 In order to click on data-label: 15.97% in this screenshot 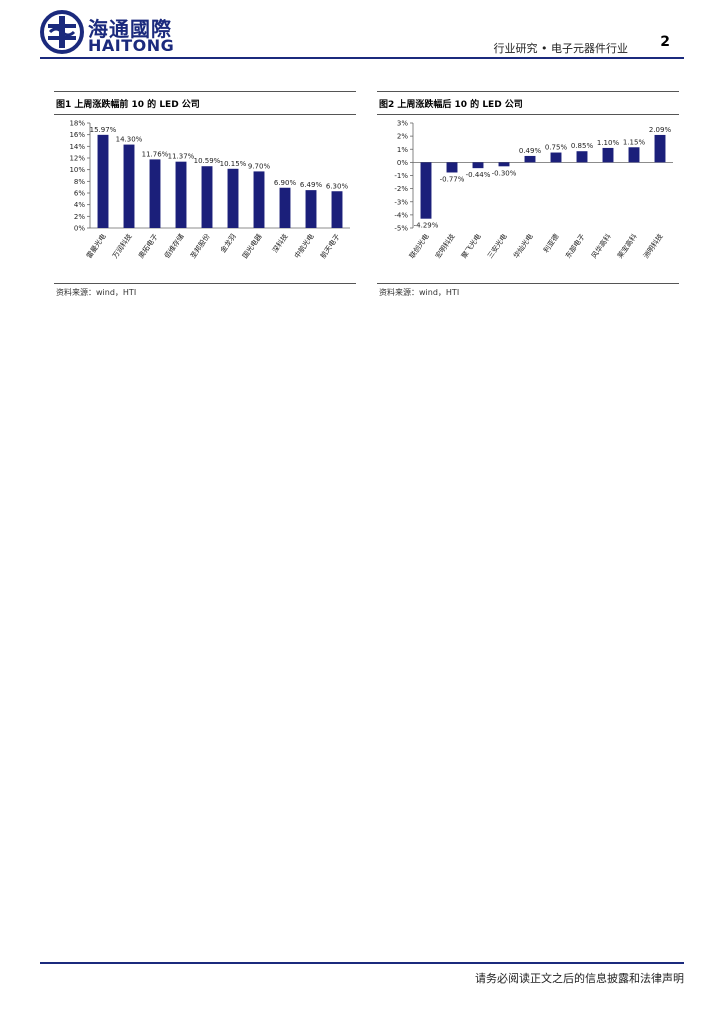, I will do `click(103, 130)`.